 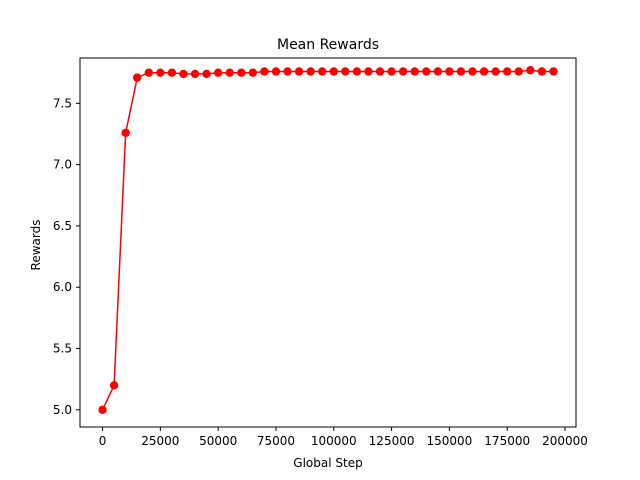 I want to click on x-tick-label: 75000, so click(x=276, y=441).